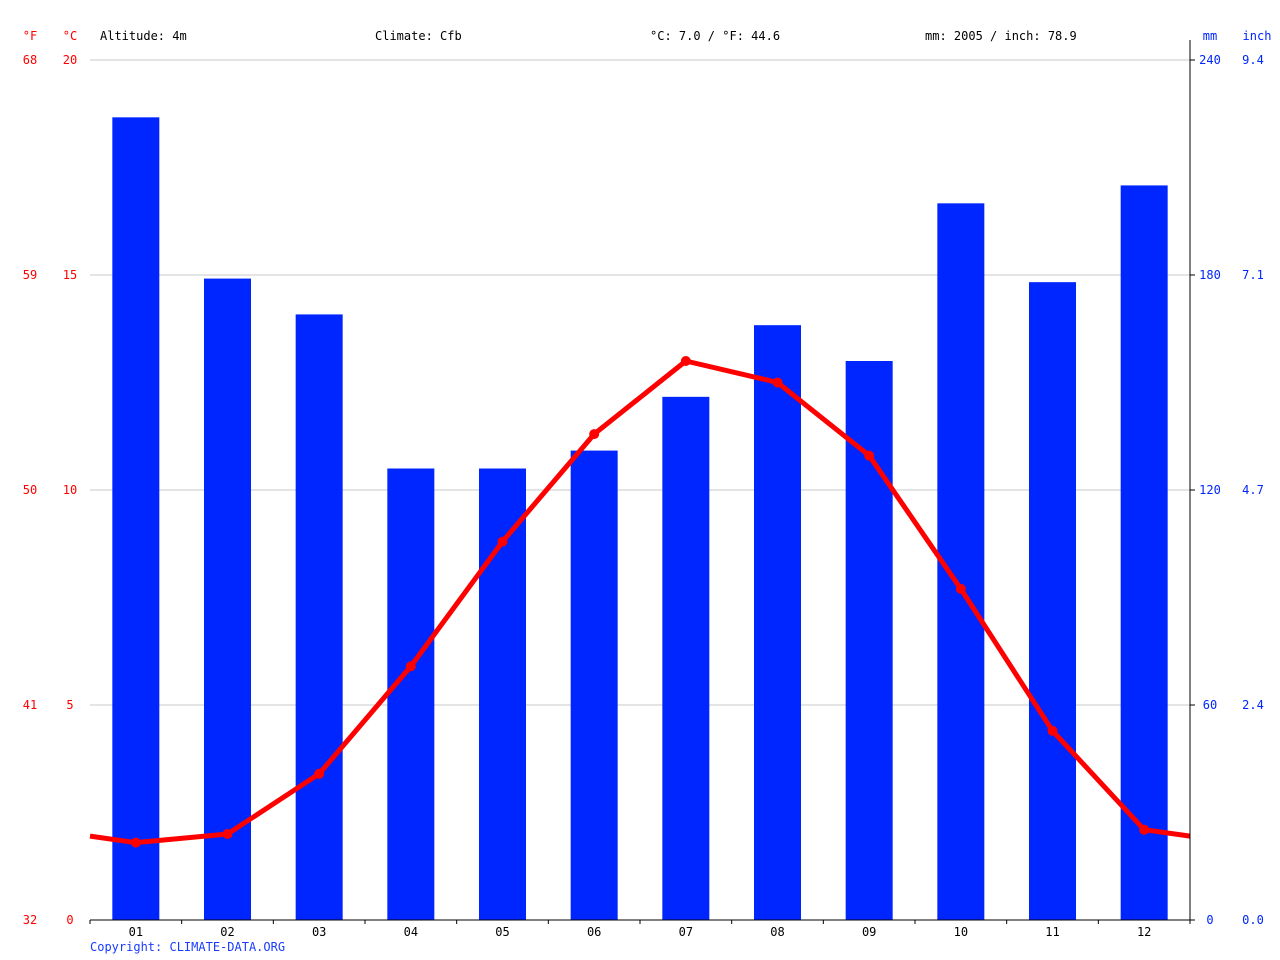 Image resolution: width=1280 pixels, height=960 pixels. What do you see at coordinates (869, 932) in the screenshot?
I see `x-tick-label: 09` at bounding box center [869, 932].